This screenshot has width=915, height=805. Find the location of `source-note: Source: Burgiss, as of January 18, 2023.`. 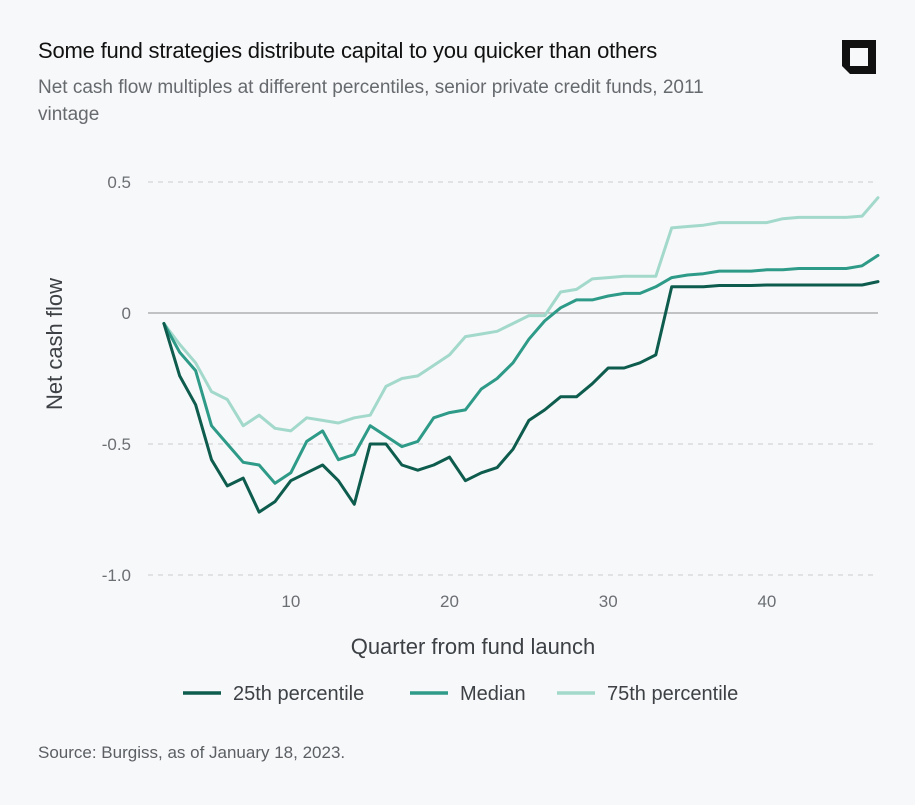

source-note: Source: Burgiss, as of January 18, 2023. is located at coordinates (192, 752).